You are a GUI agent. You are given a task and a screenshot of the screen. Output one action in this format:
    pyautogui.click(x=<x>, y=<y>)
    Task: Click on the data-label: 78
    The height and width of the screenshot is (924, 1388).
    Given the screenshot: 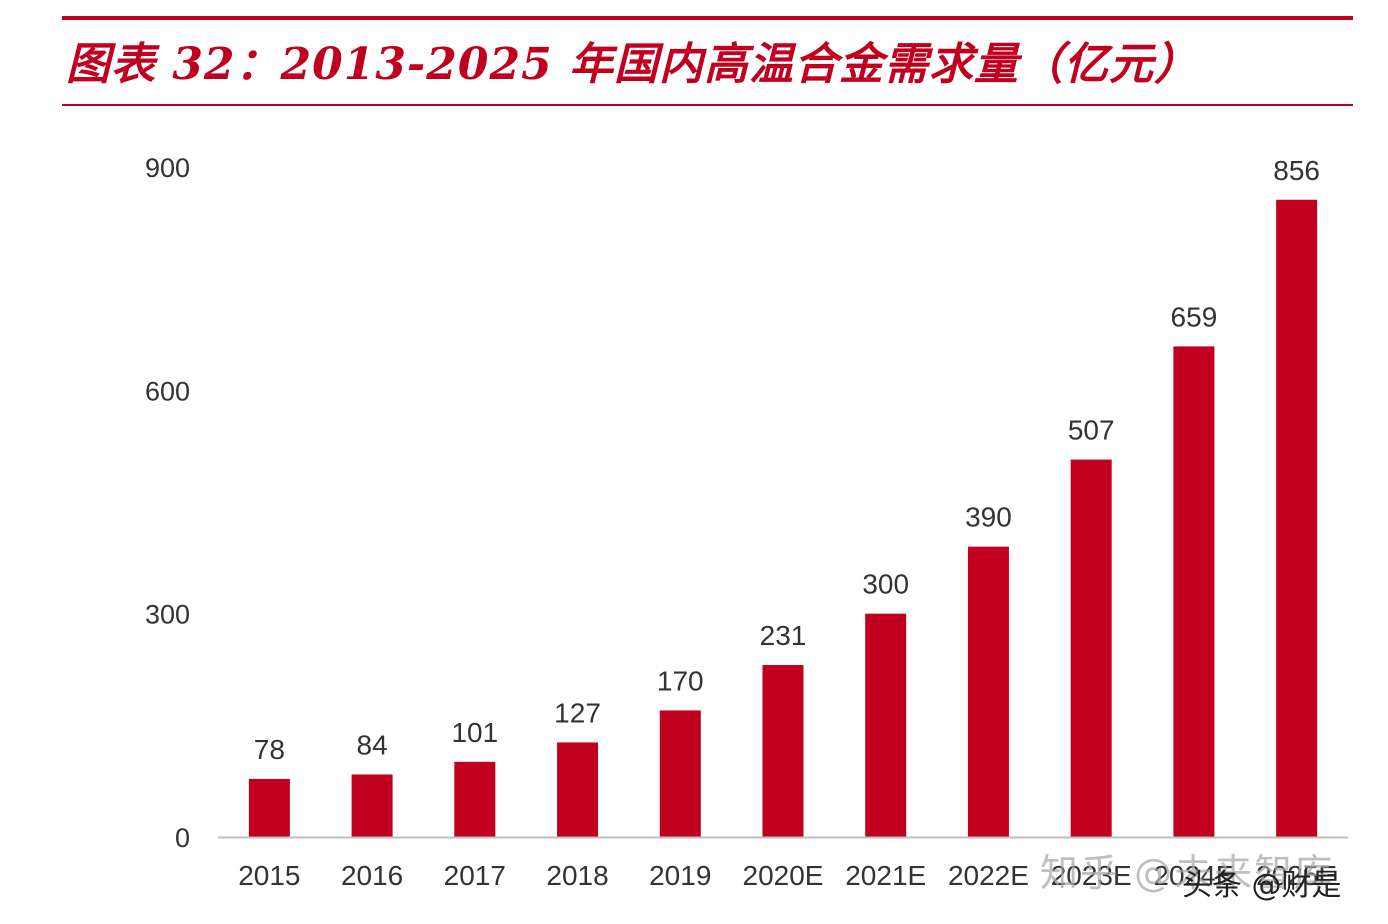 What is the action you would take?
    pyautogui.click(x=269, y=749)
    